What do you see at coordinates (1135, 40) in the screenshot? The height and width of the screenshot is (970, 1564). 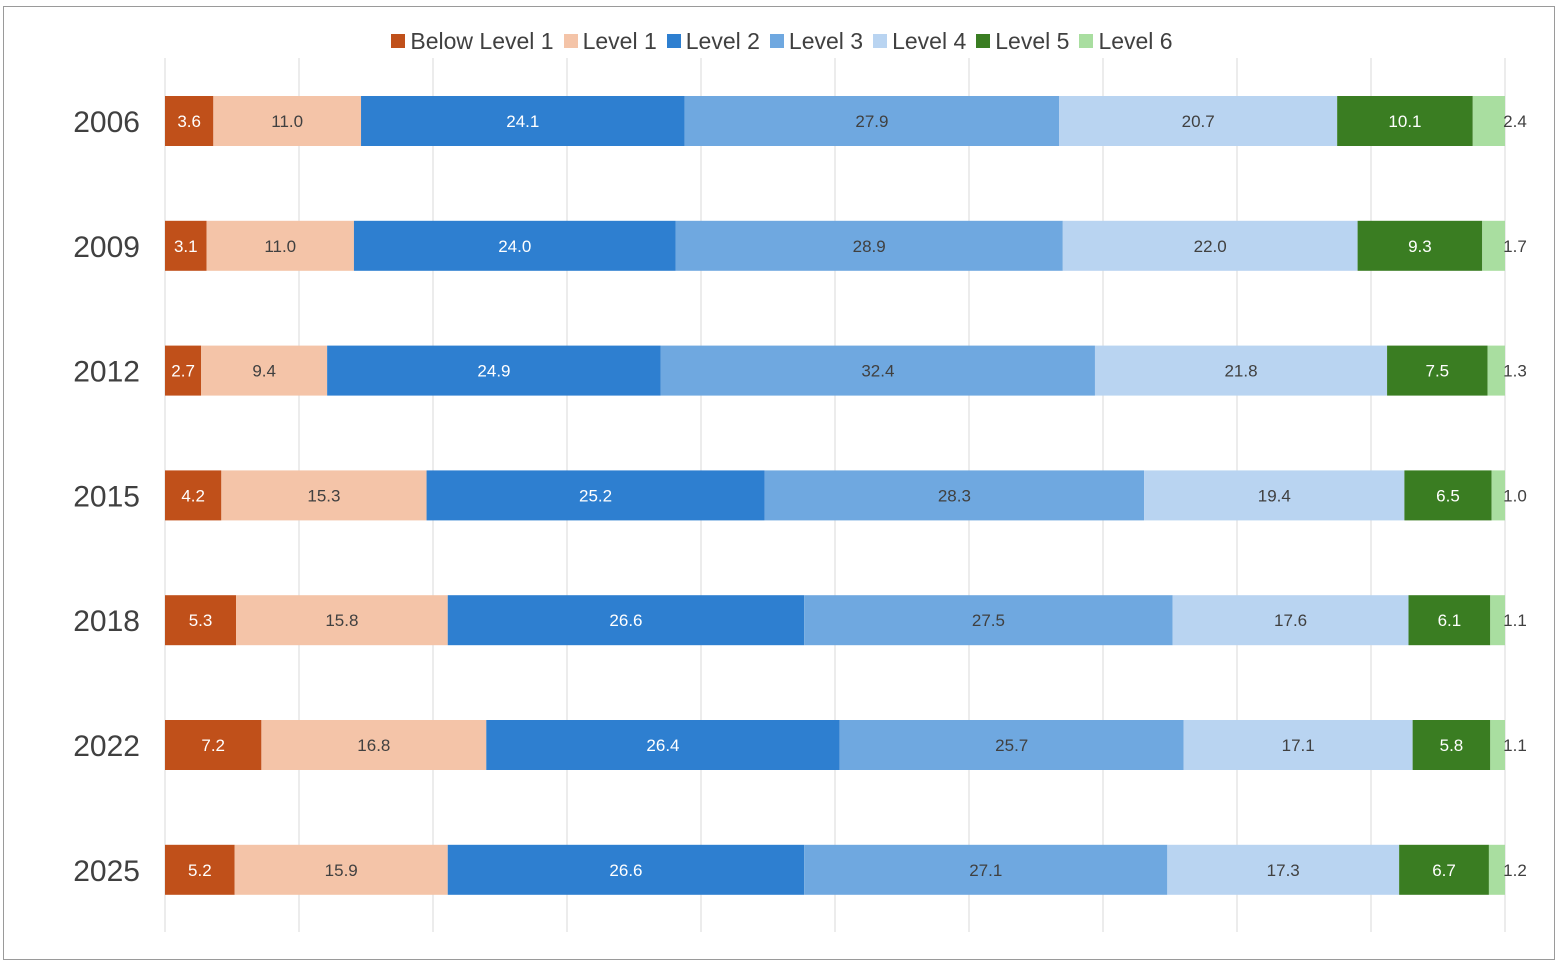 I see `legend-label: Level 6` at bounding box center [1135, 40].